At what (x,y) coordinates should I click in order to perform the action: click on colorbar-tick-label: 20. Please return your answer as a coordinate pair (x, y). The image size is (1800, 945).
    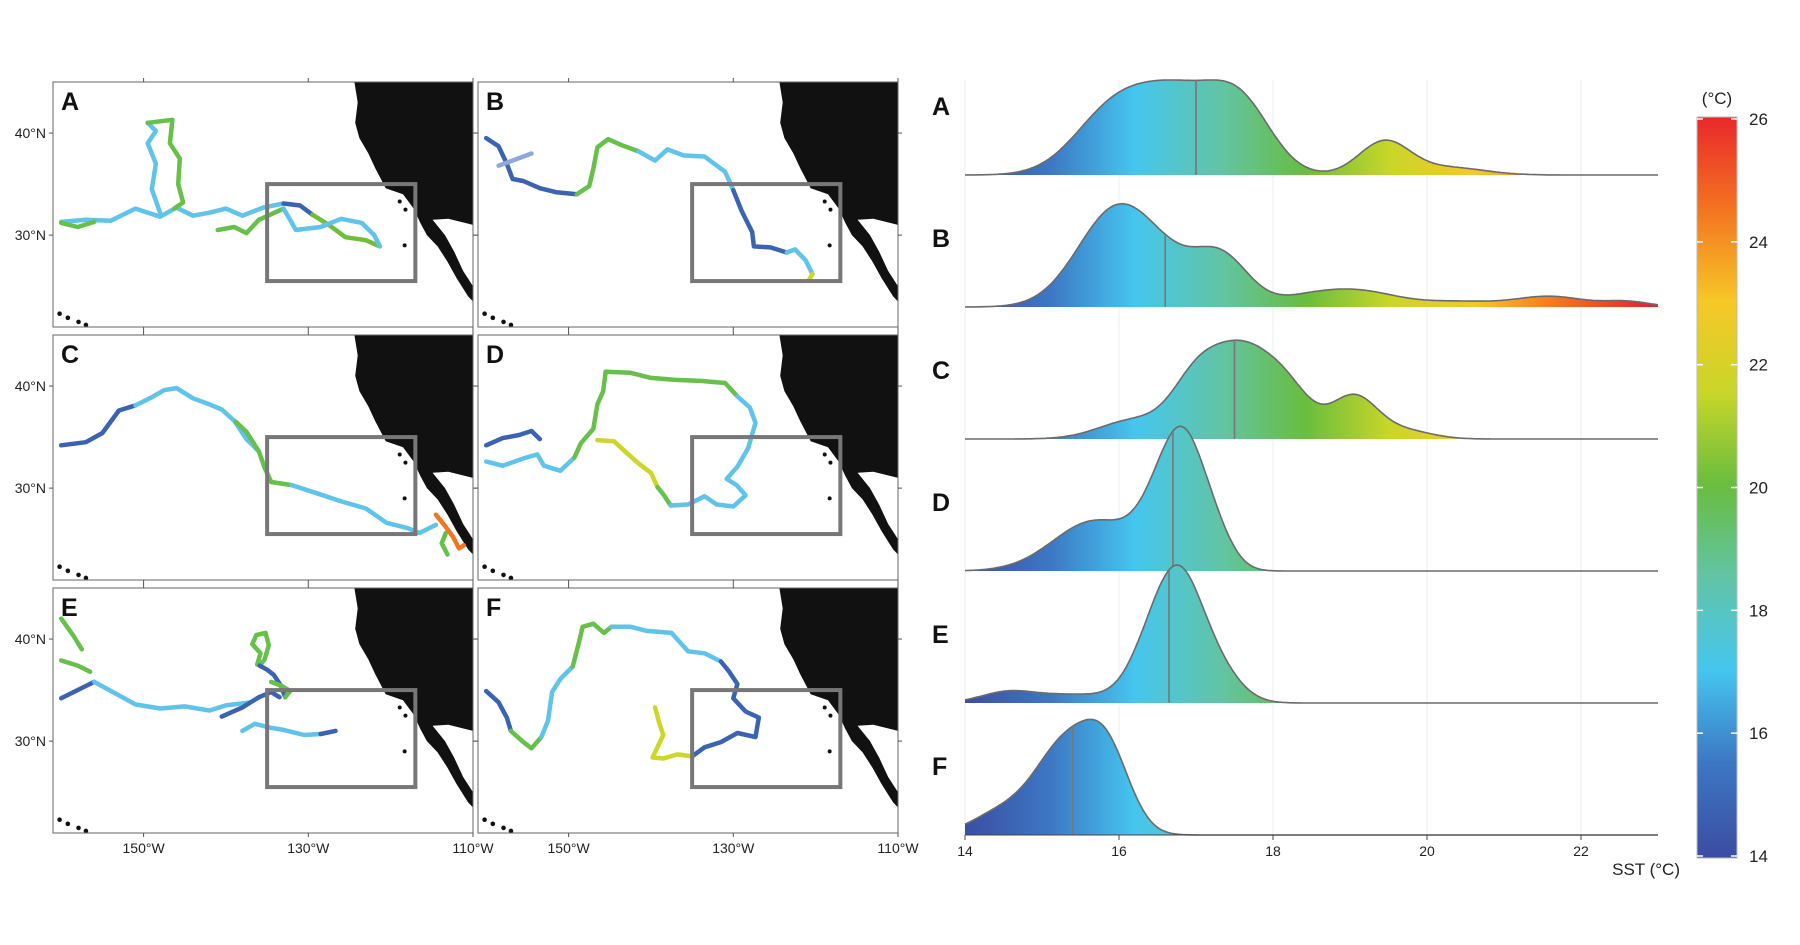
    Looking at the image, I should click on (1758, 488).